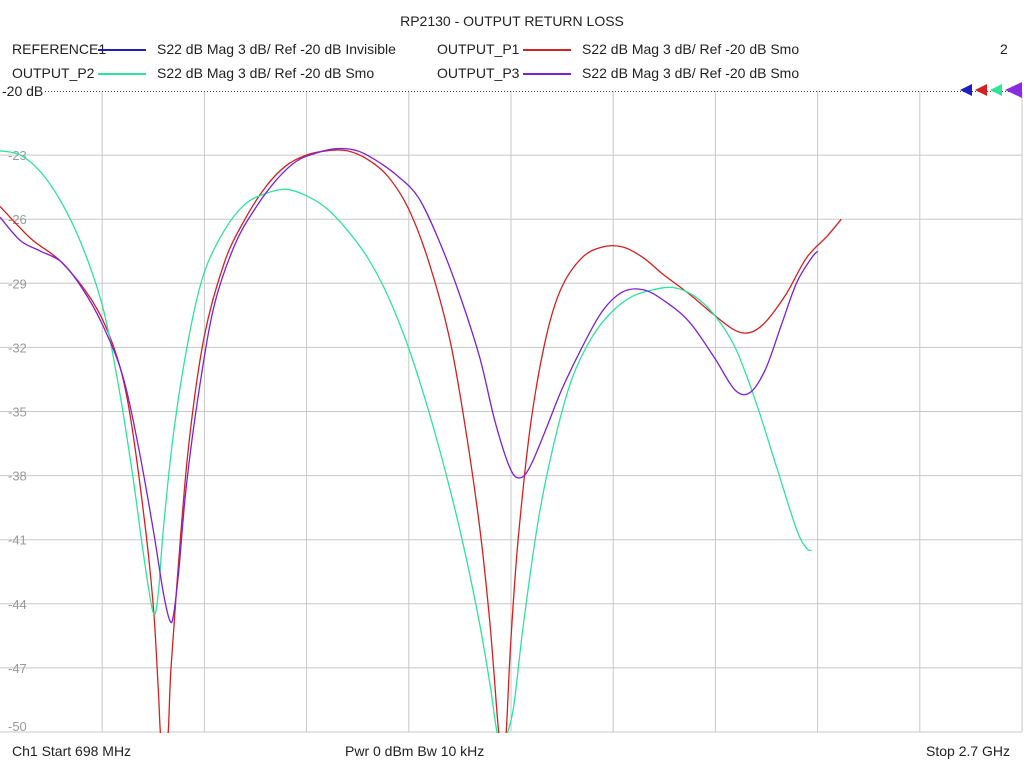 Image resolution: width=1024 pixels, height=768 pixels. What do you see at coordinates (17, 219) in the screenshot?
I see `y-tick-label: -26` at bounding box center [17, 219].